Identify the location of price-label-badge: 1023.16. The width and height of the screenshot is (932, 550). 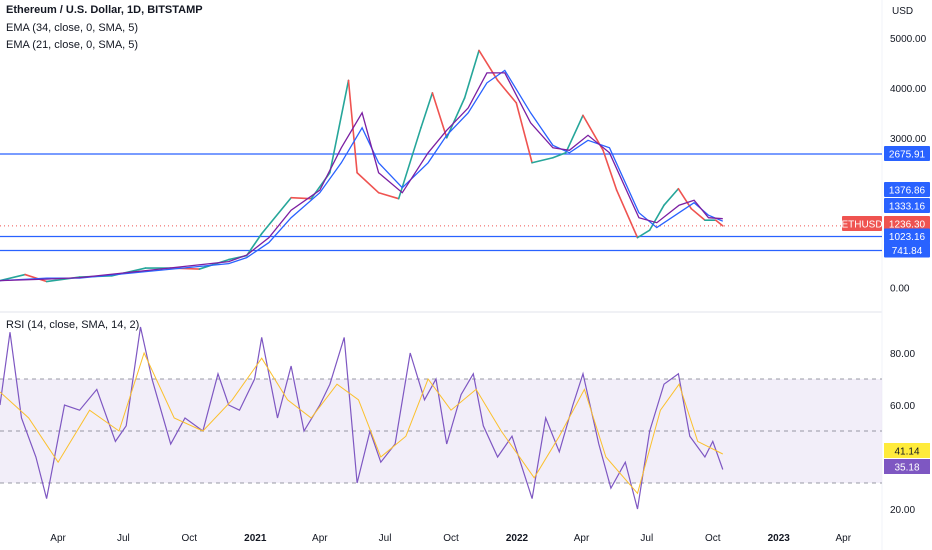
(907, 236).